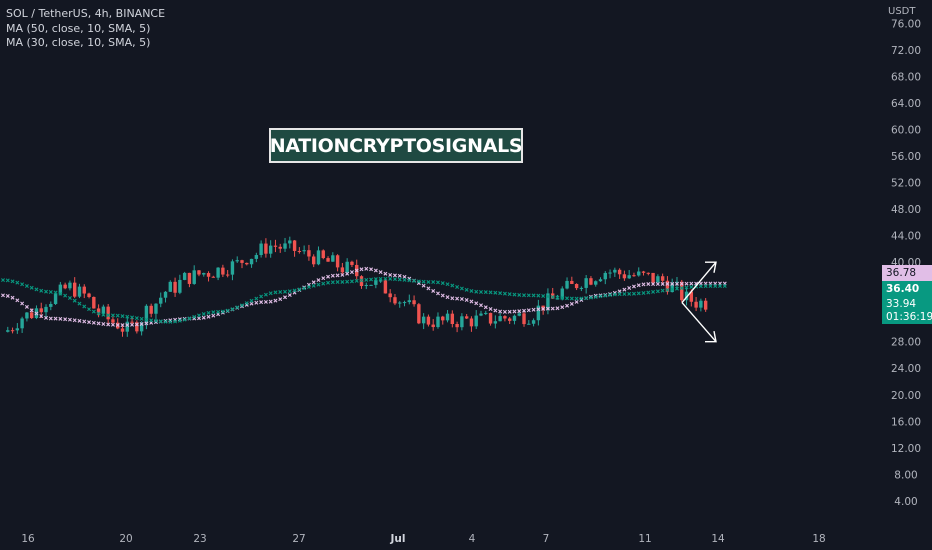 The image size is (932, 550). What do you see at coordinates (423, 539) in the screenshot?
I see `time-axis: 16 20 23 27 Jul 4 7 11 14 18` at bounding box center [423, 539].